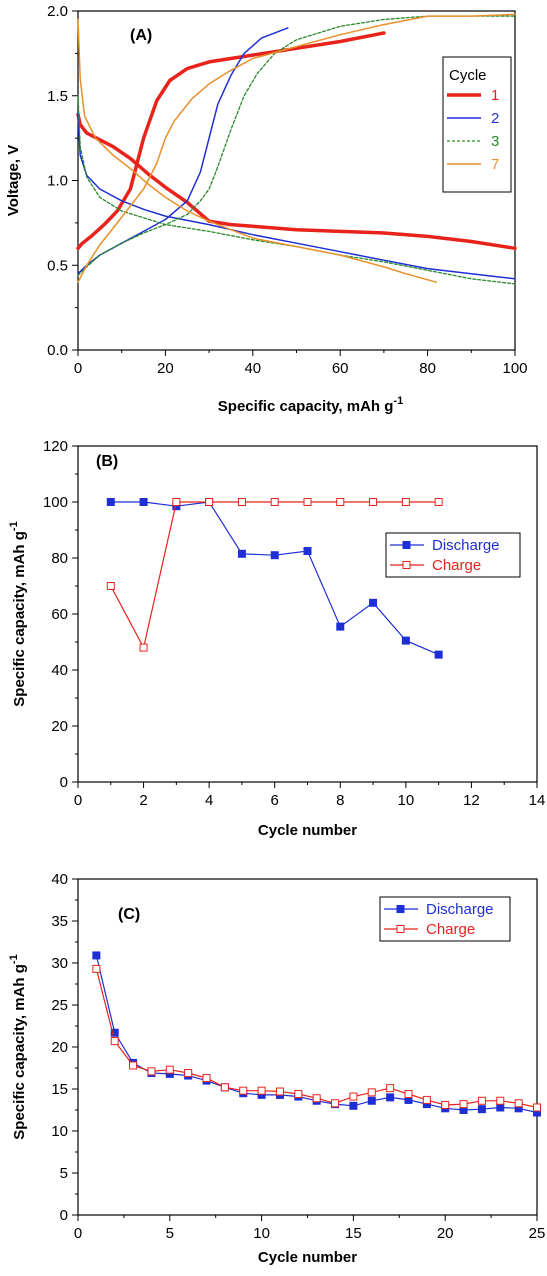  I want to click on x-axis-label: Cycle number, so click(307, 830).